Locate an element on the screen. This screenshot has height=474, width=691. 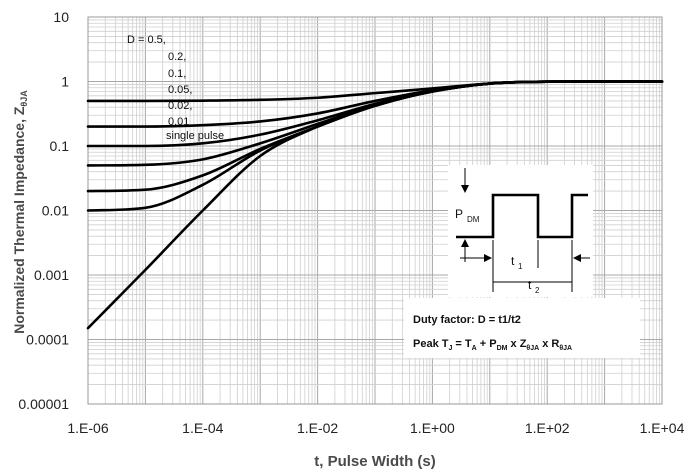
x-tick-label: 1.E-04 is located at coordinates (202, 428).